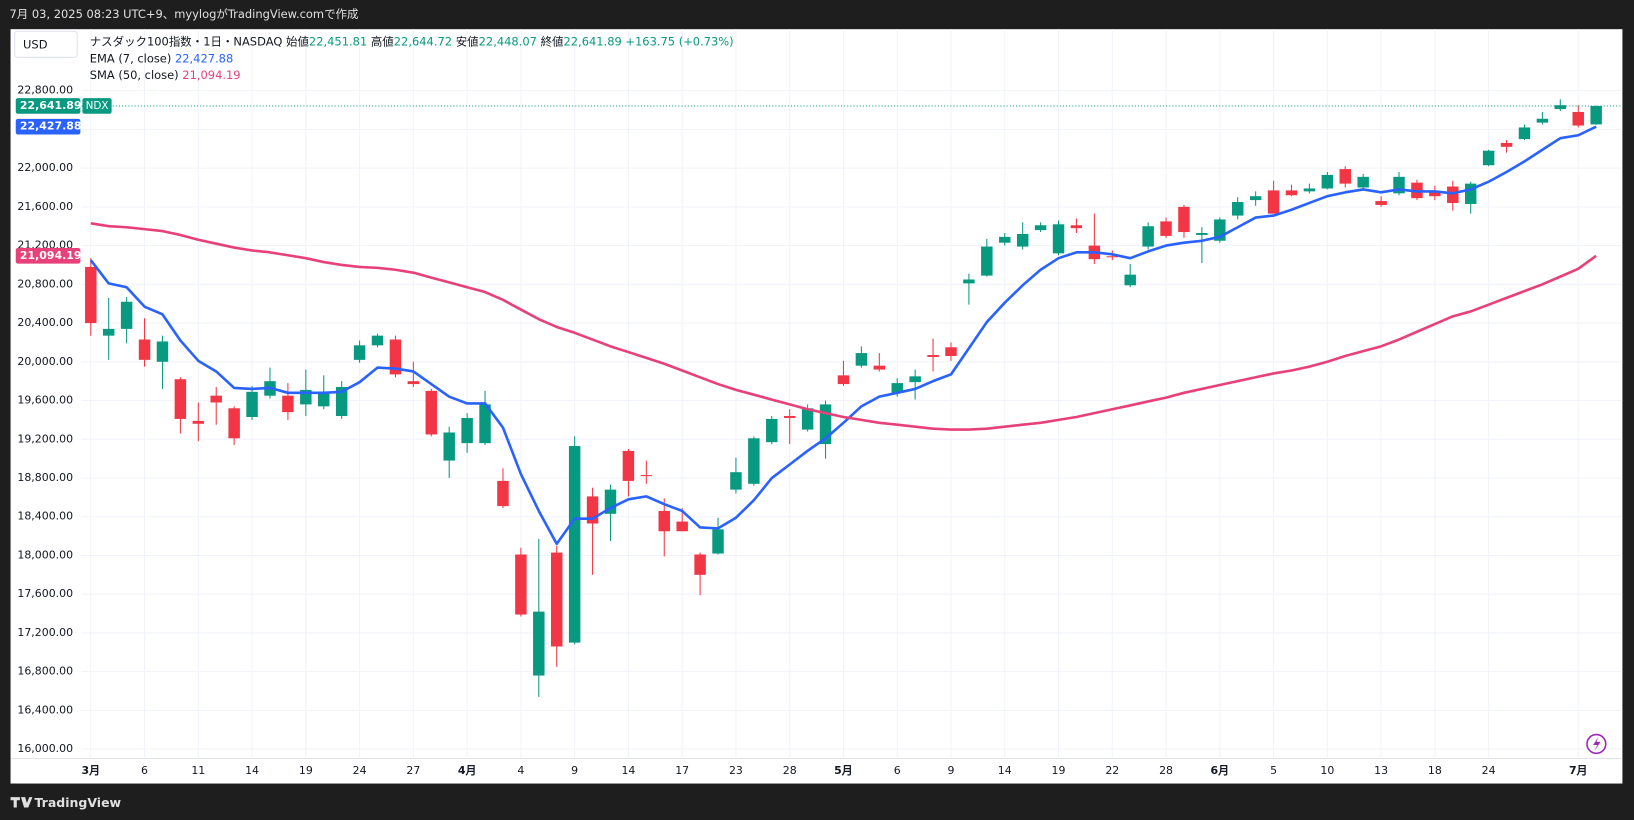 The height and width of the screenshot is (820, 1634). Describe the element at coordinates (162, 58) in the screenshot. I see `ema-legend: EMA (7, close) 22,427.88` at that location.